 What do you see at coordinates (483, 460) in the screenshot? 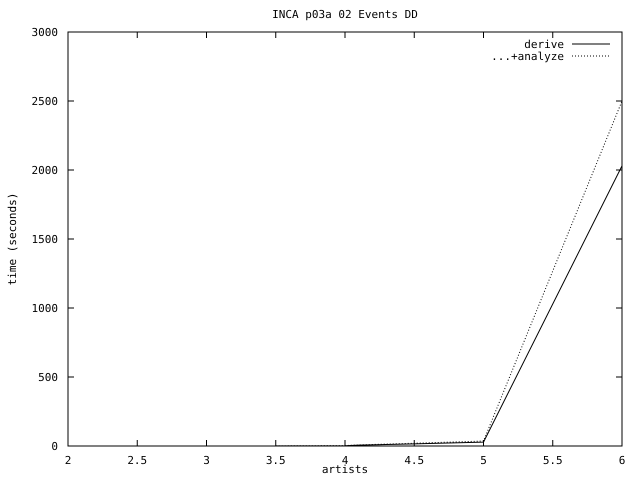
I see `x-tick-label: 5` at bounding box center [483, 460].